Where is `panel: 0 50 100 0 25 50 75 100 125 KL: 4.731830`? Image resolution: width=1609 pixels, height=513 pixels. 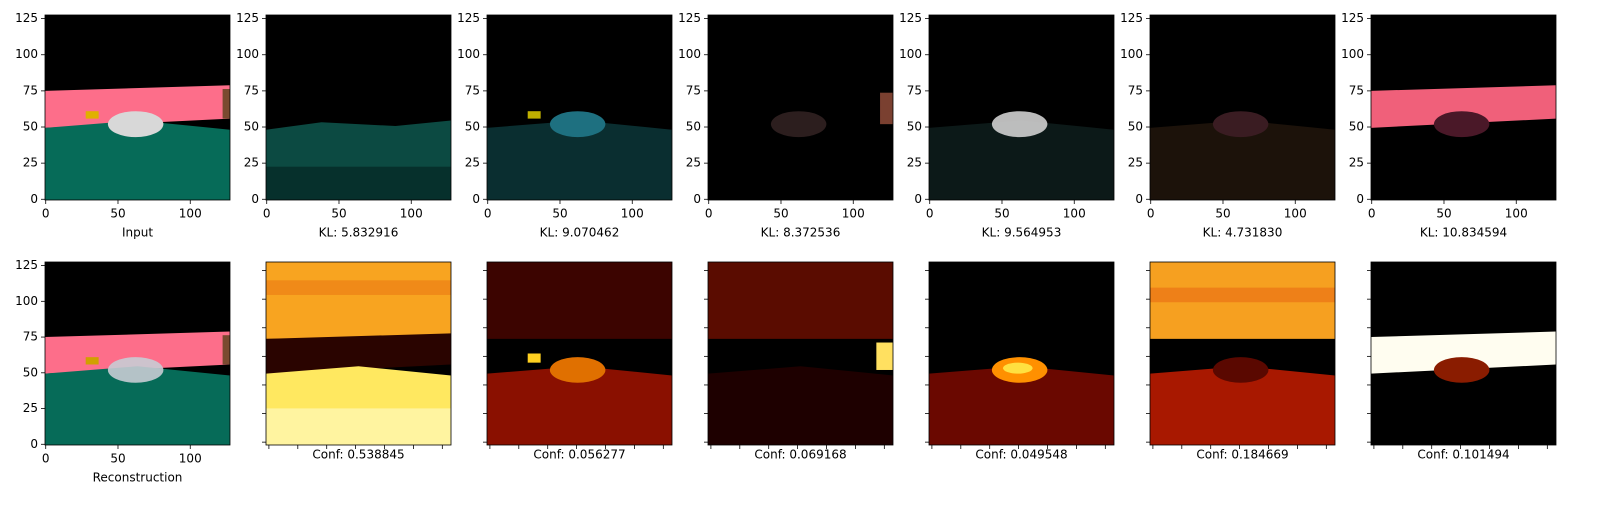 panel: 0 50 100 0 25 50 75 100 125 KL: 4.731830 is located at coordinates (1228, 125).